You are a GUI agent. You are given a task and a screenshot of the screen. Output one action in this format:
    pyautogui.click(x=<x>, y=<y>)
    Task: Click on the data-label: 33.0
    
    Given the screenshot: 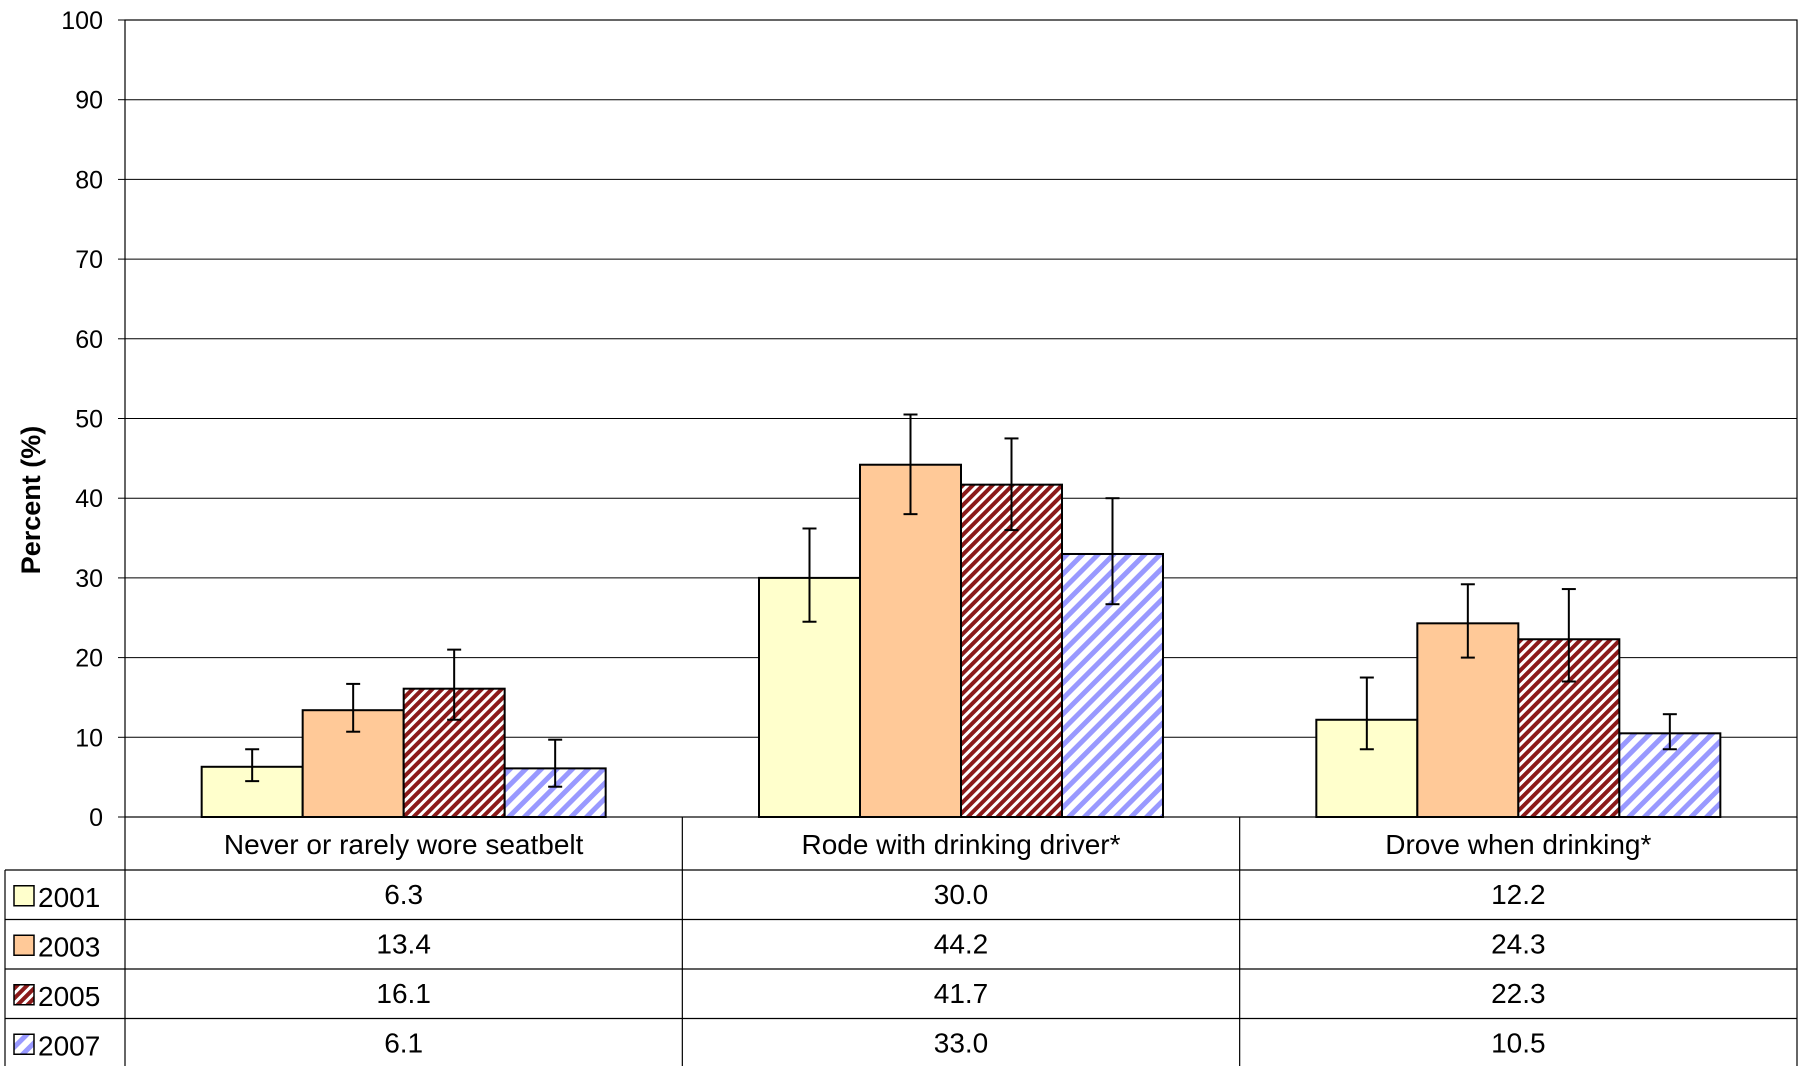 What is the action you would take?
    pyautogui.click(x=961, y=1042)
    